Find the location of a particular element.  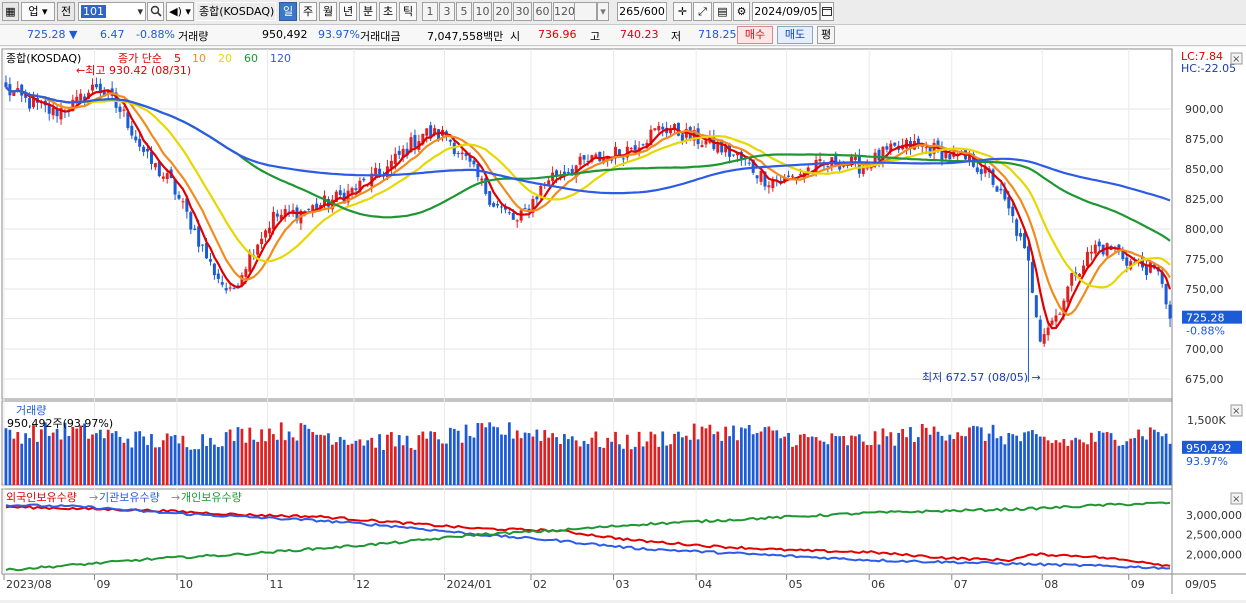

volume-pct: 93.97% is located at coordinates (339, 34).